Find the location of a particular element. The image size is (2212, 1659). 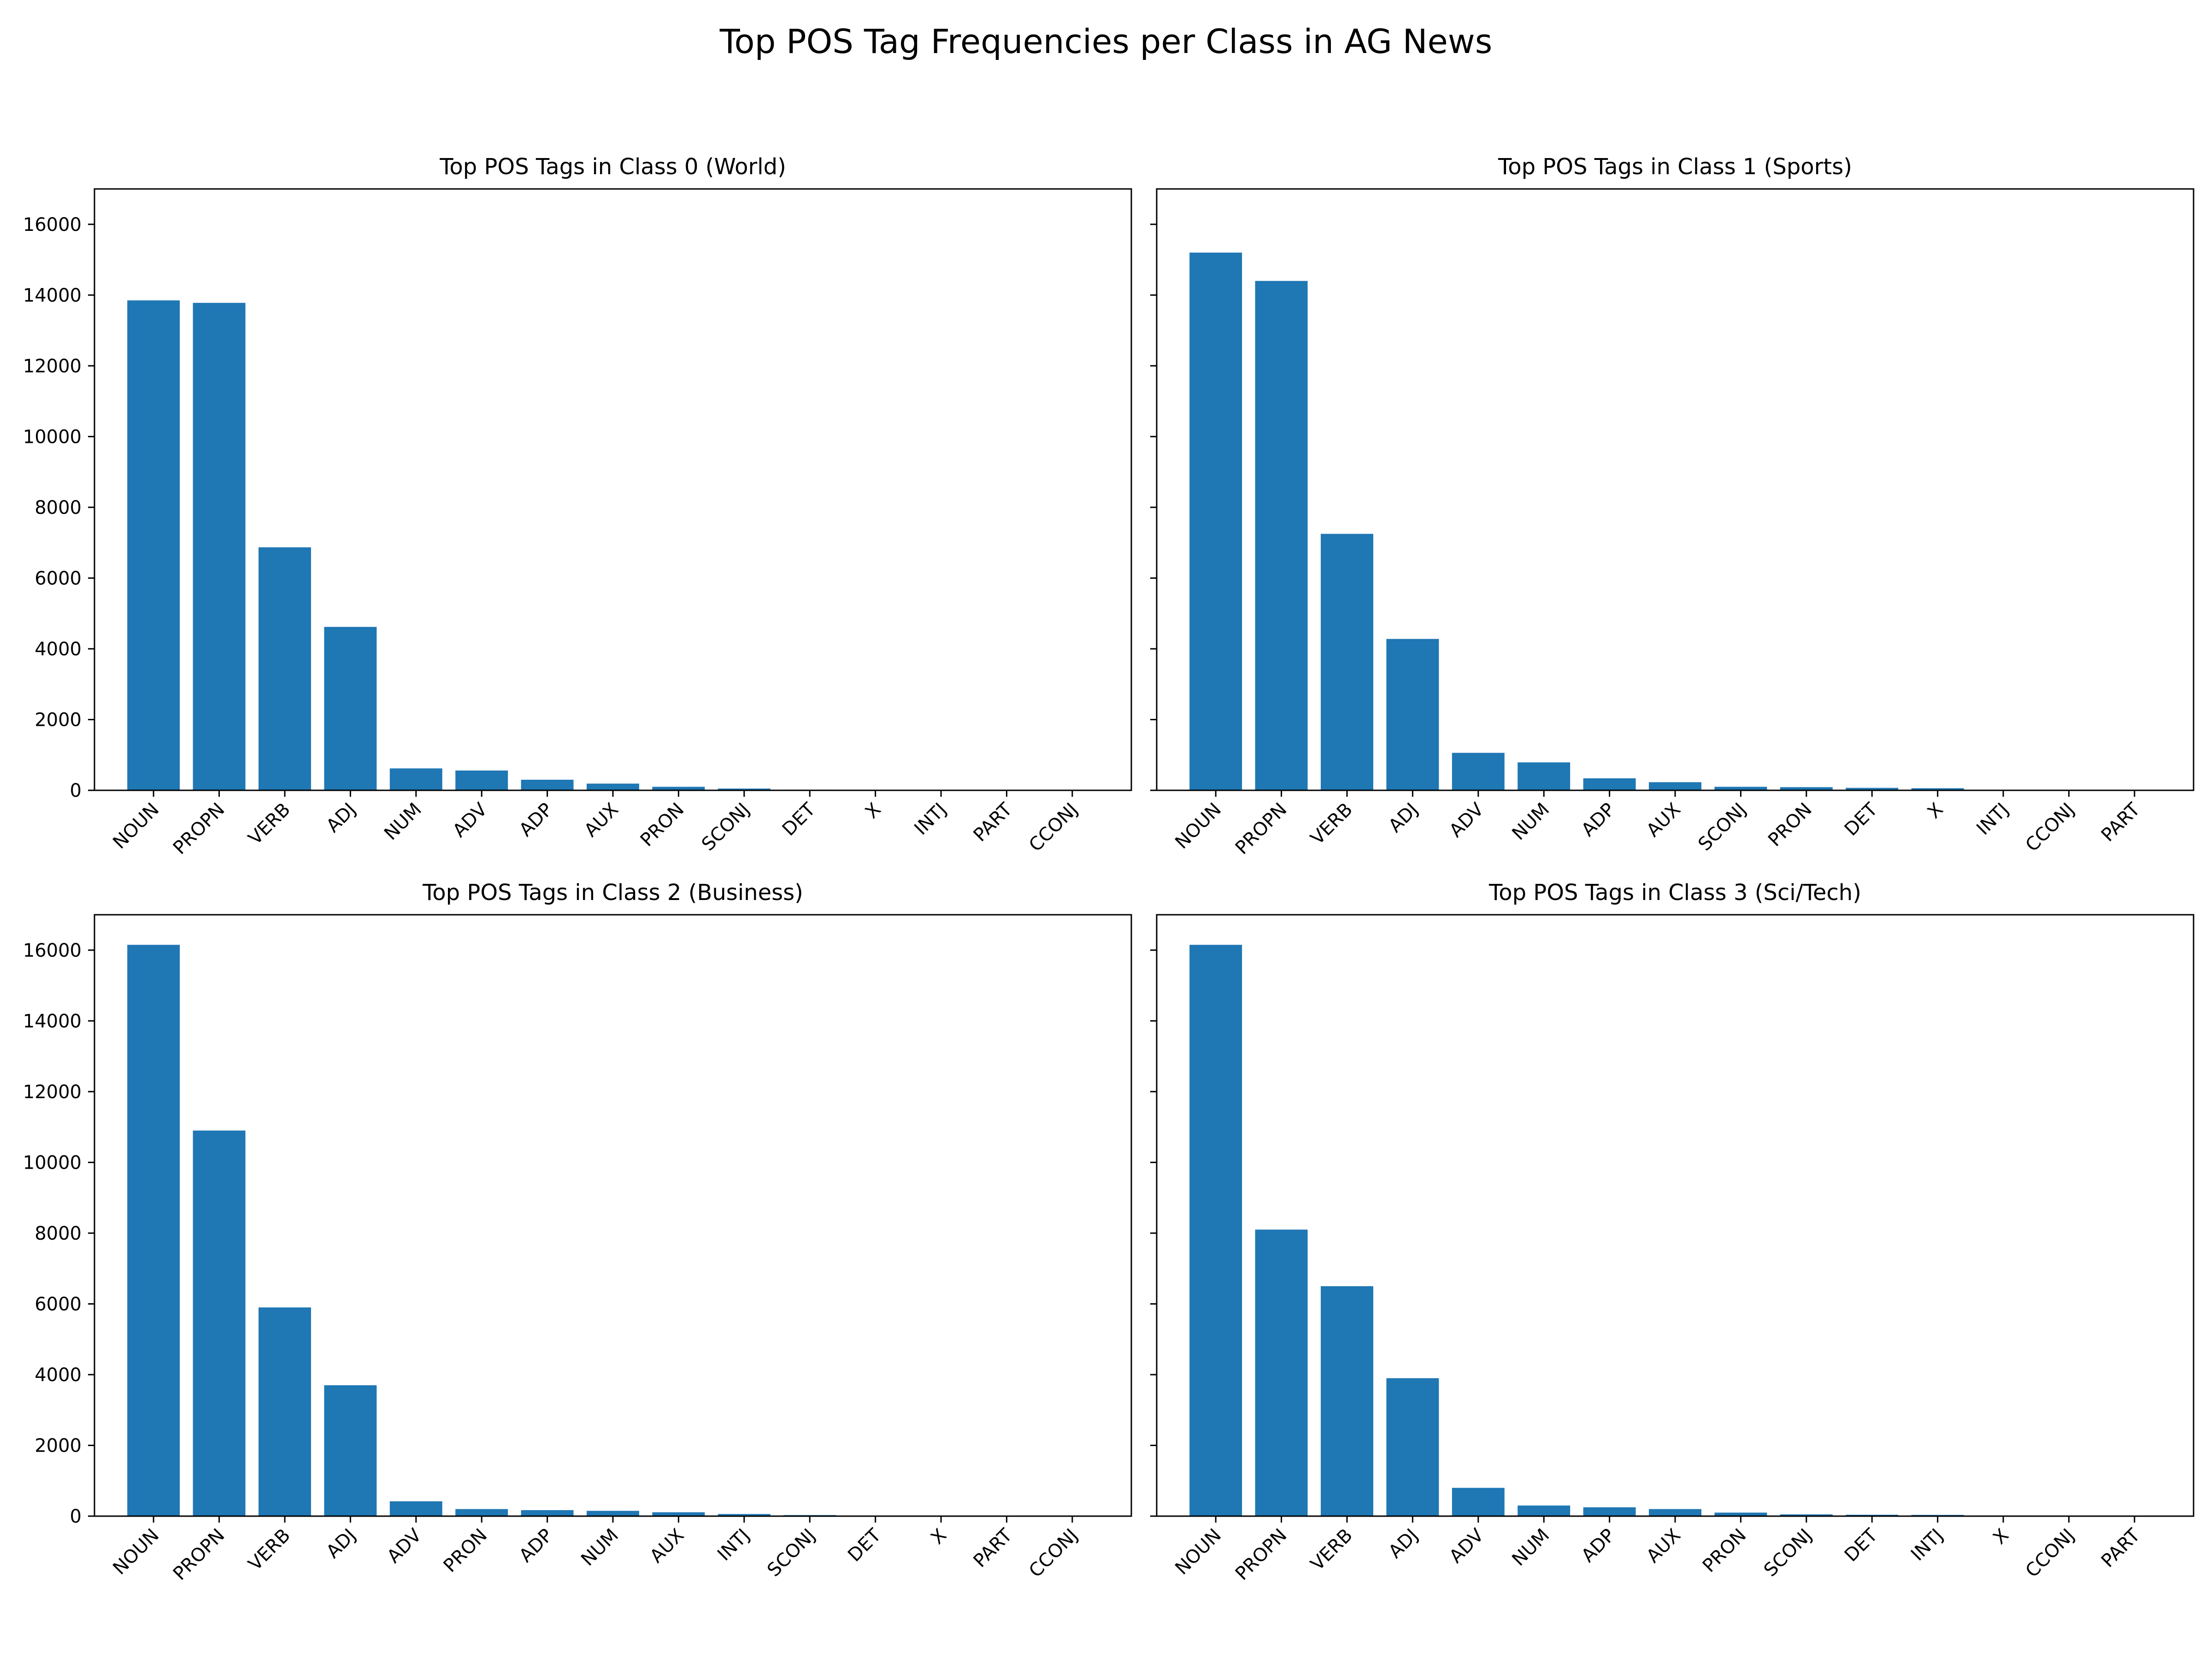

chart-3-xtick-label: NUM is located at coordinates (1530, 1548).